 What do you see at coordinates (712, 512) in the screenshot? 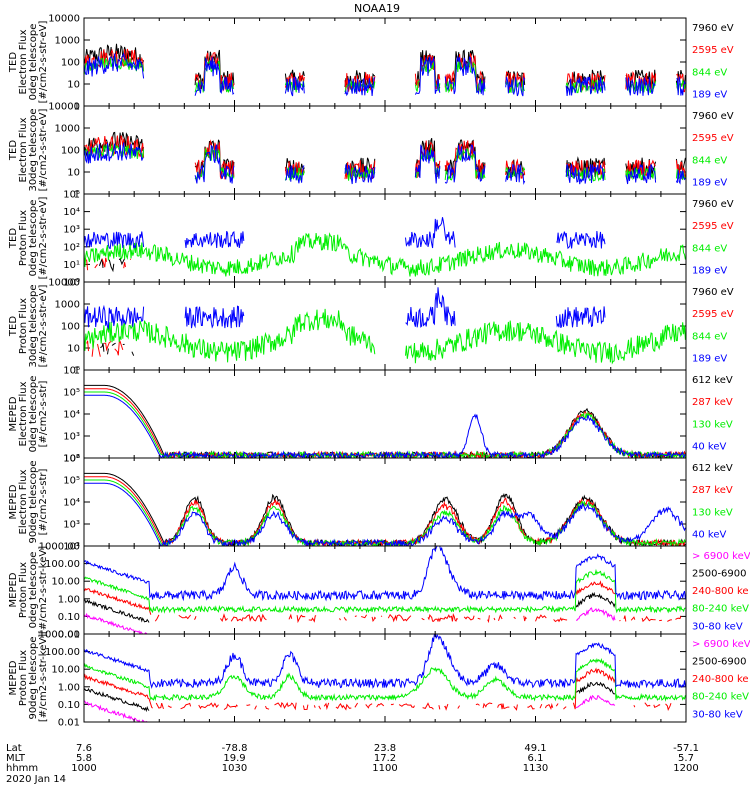
I see `panel-6-channel-label: 130 keV` at bounding box center [712, 512].